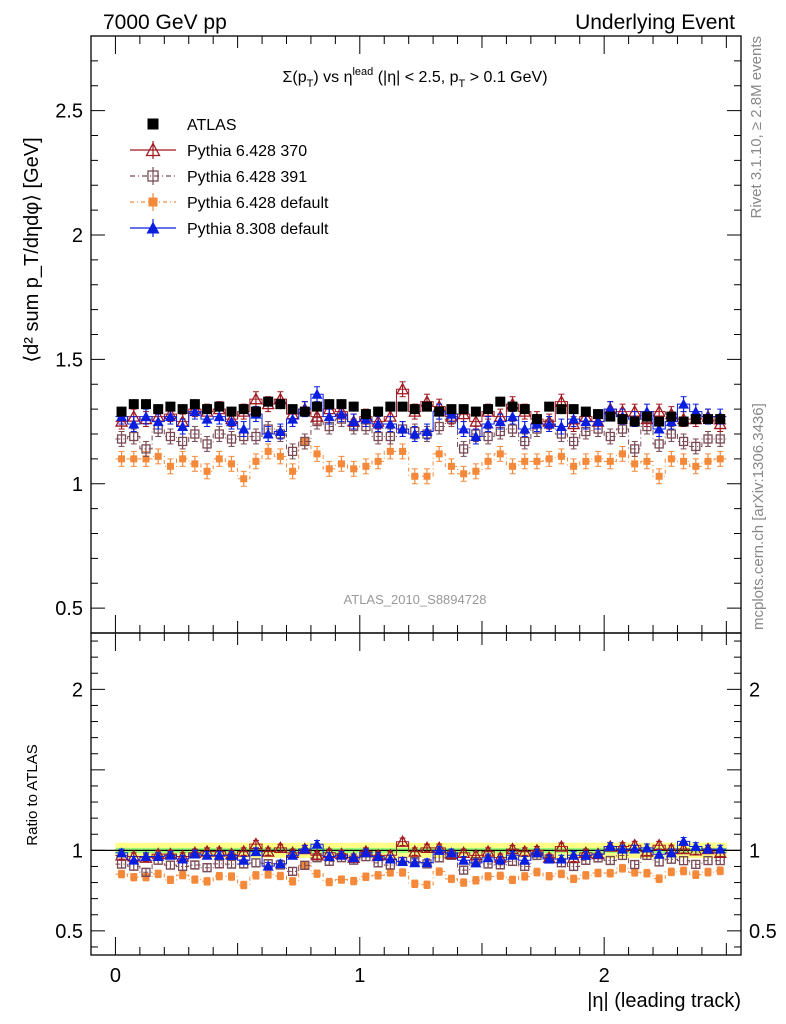 This screenshot has width=786, height=1024. I want to click on legend-label-p391: Pythia 6.428 391, so click(247, 177).